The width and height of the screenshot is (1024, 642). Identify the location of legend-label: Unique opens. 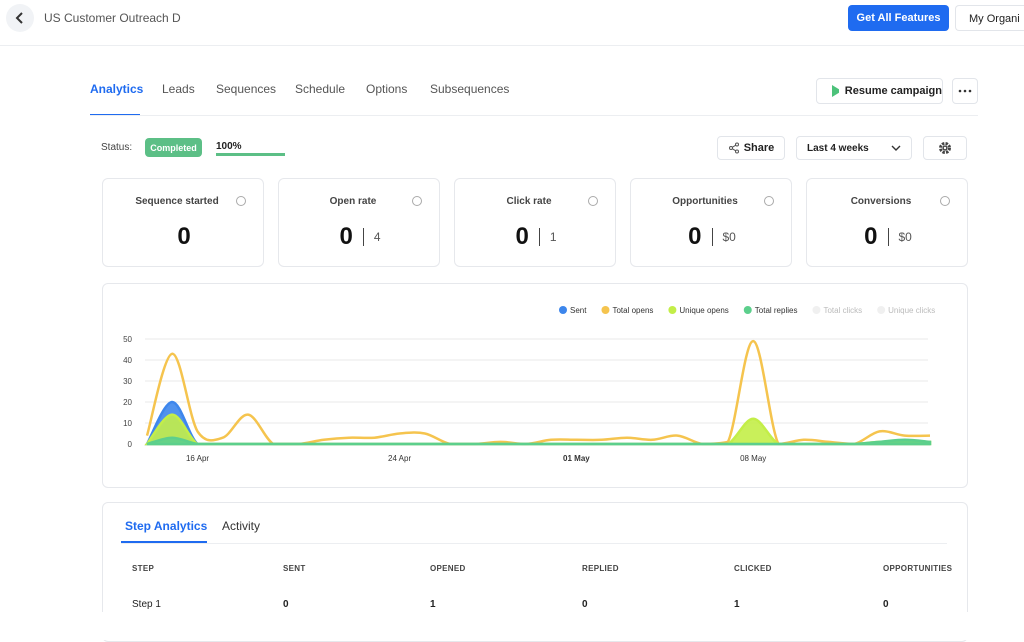
(703, 310).